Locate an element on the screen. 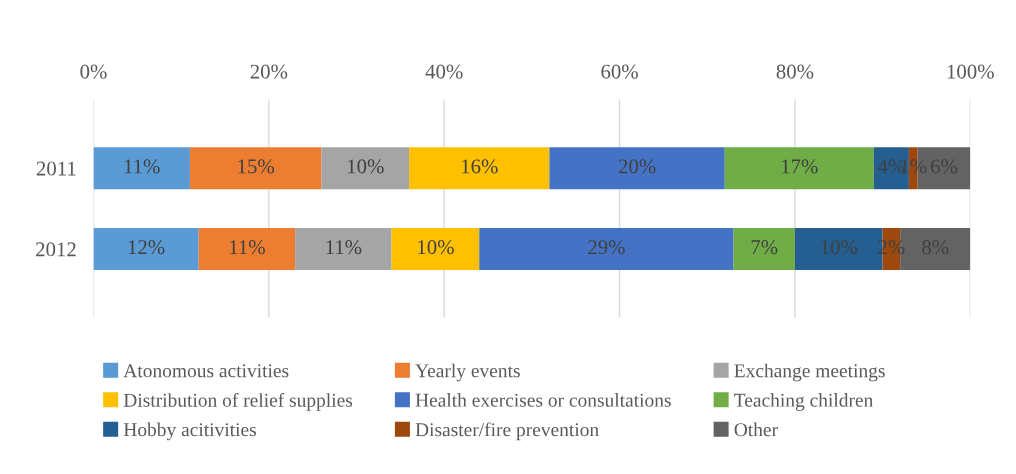 The image size is (1016, 474). data-label: 12% is located at coordinates (146, 247).